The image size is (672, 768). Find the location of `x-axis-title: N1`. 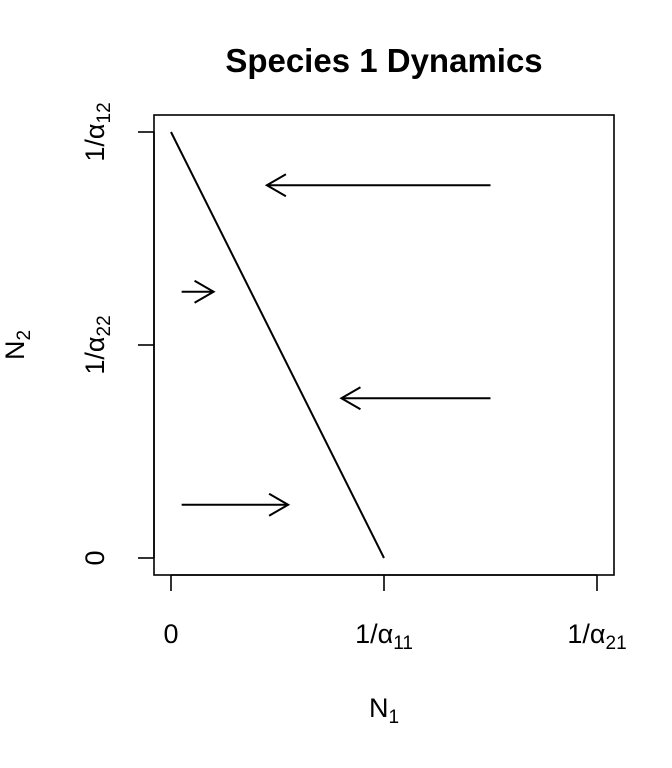

x-axis-title: N1 is located at coordinates (384, 710).